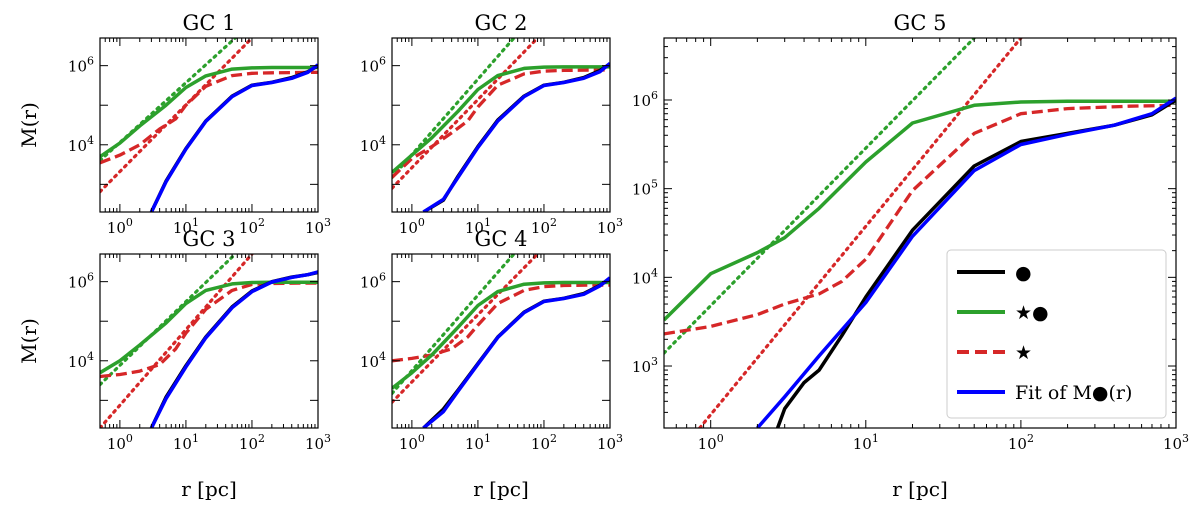 This screenshot has width=1200, height=512. Describe the element at coordinates (645, 365) in the screenshot. I see `y-tick-label: 10³` at that location.